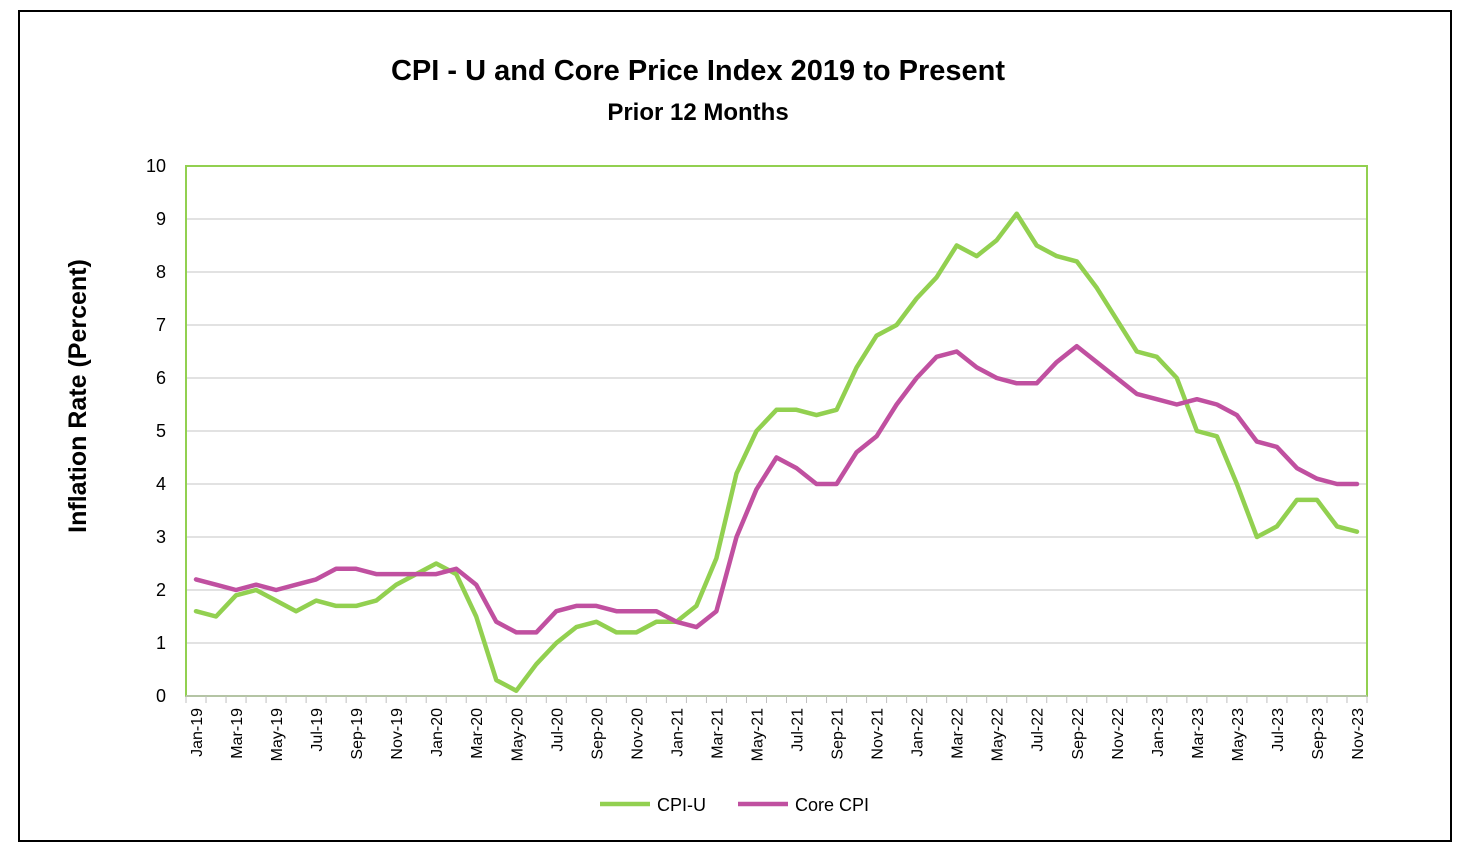  I want to click on x-tick-label: May-23, so click(1238, 734).